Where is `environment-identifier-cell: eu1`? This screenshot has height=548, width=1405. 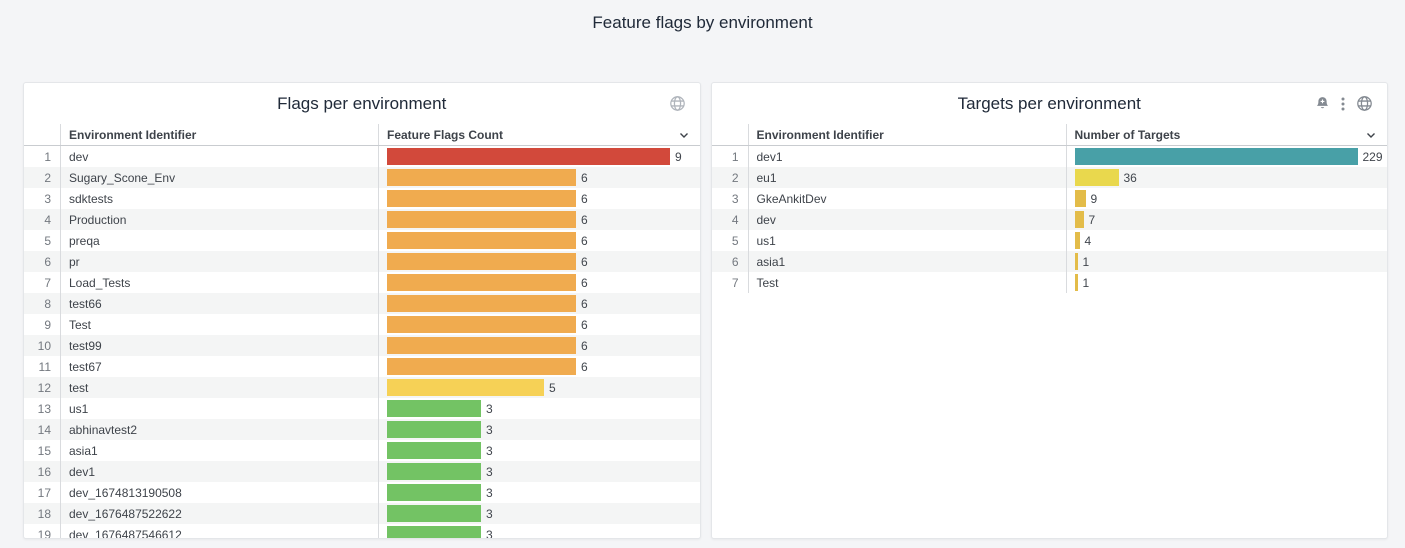
environment-identifier-cell: eu1 is located at coordinates (906, 177).